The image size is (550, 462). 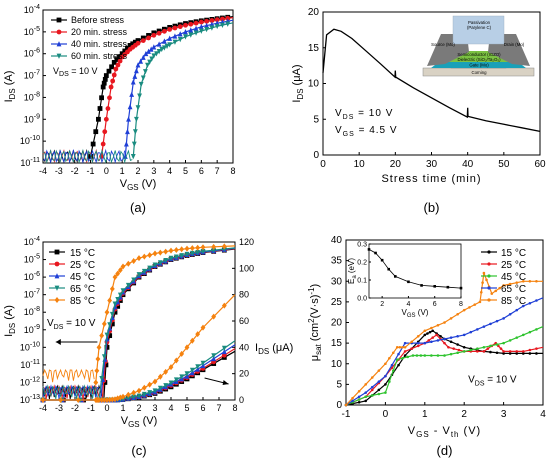 What do you see at coordinates (513, 289) in the screenshot?
I see `legend-label: 65 °C` at bounding box center [513, 289].